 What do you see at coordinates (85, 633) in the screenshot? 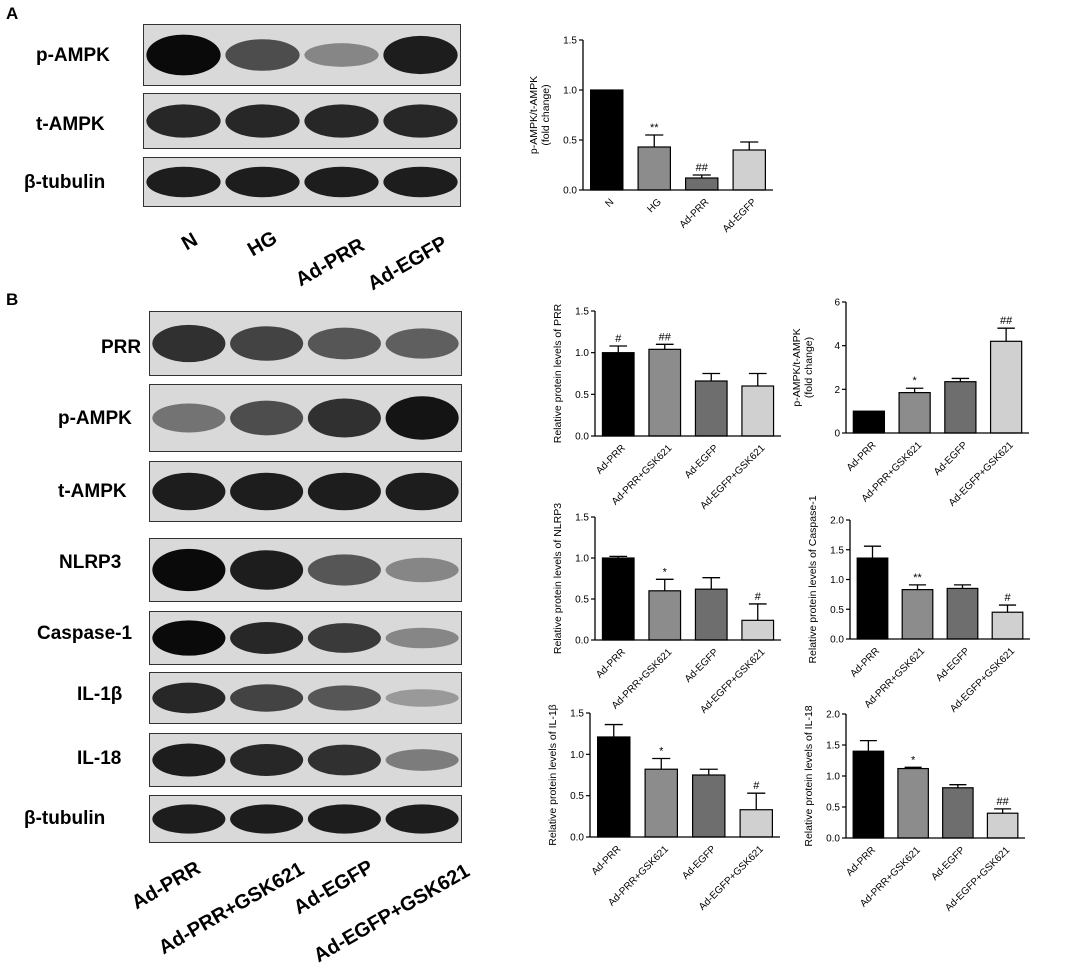
I see `blot-row-label: Caspase-1` at bounding box center [85, 633].